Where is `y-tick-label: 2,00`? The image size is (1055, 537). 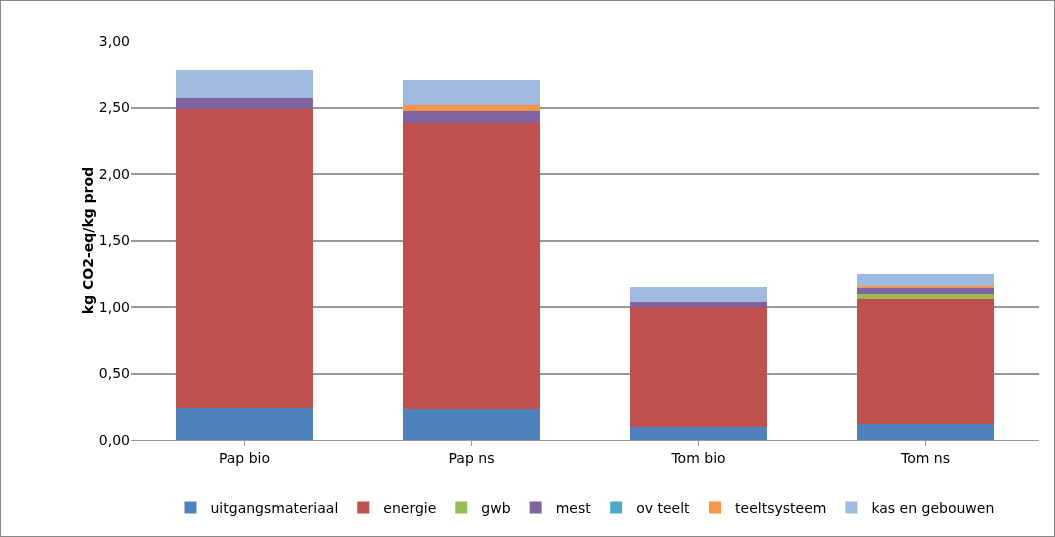
y-tick-label: 2,00 is located at coordinates (114, 173).